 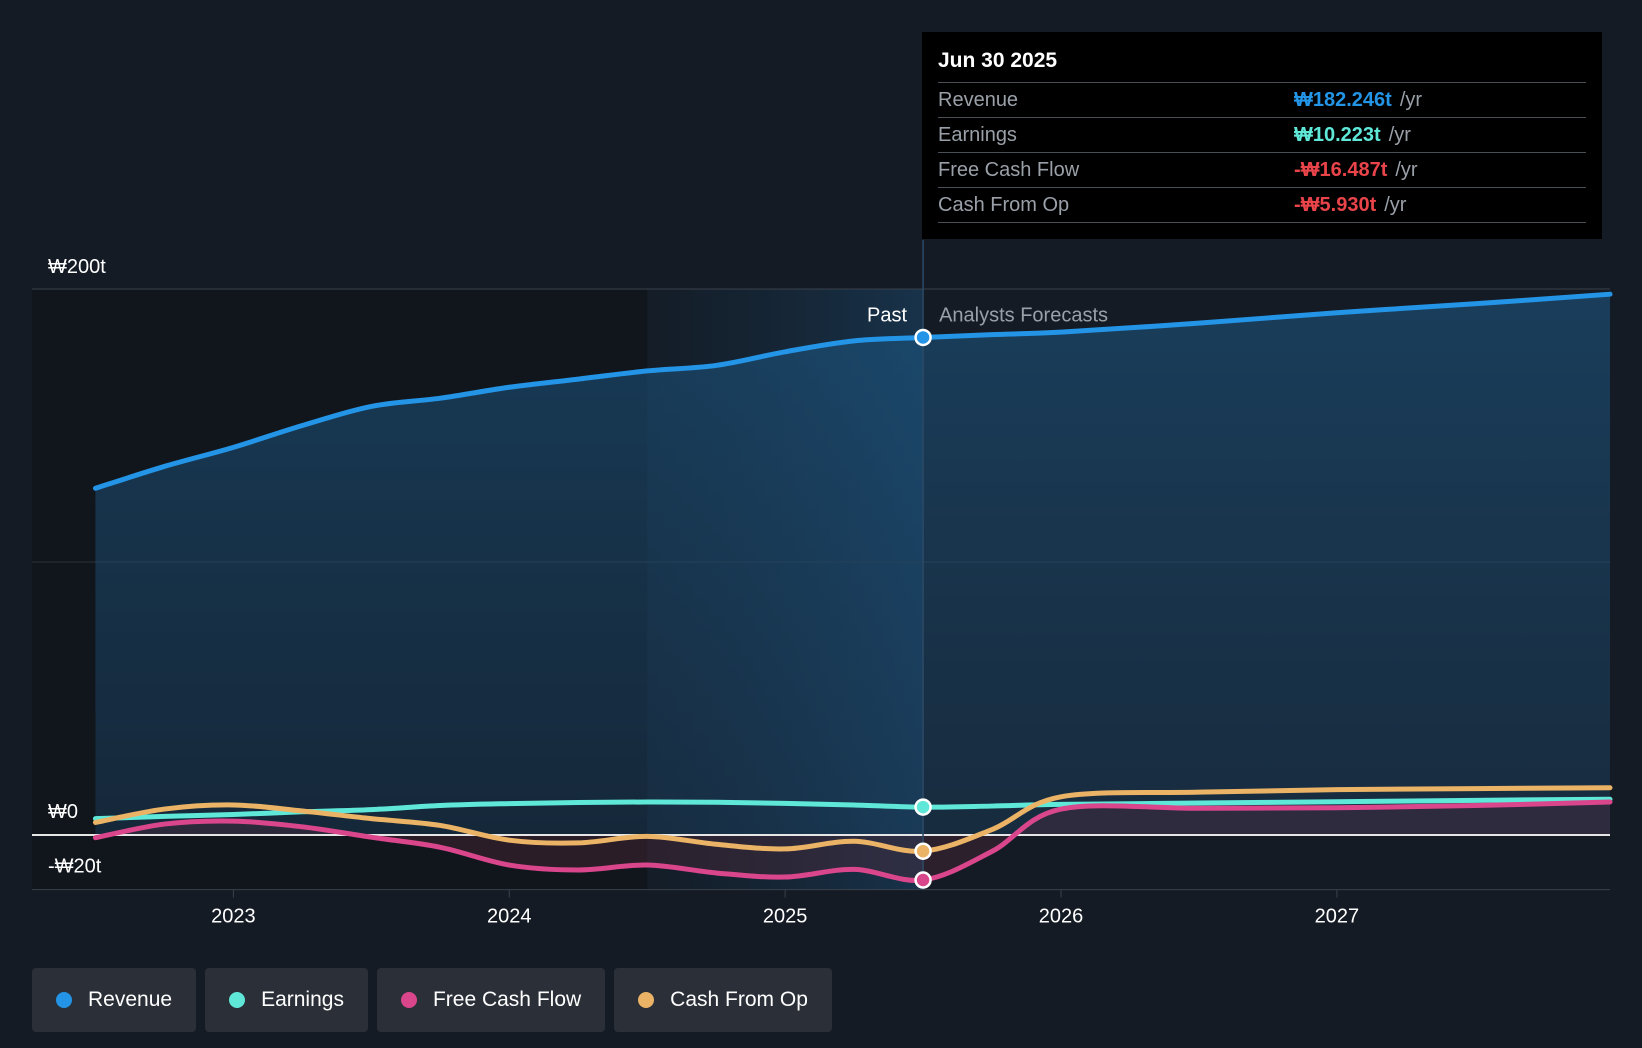 What do you see at coordinates (923, 880) in the screenshot?
I see `marker-free-cash-flow` at bounding box center [923, 880].